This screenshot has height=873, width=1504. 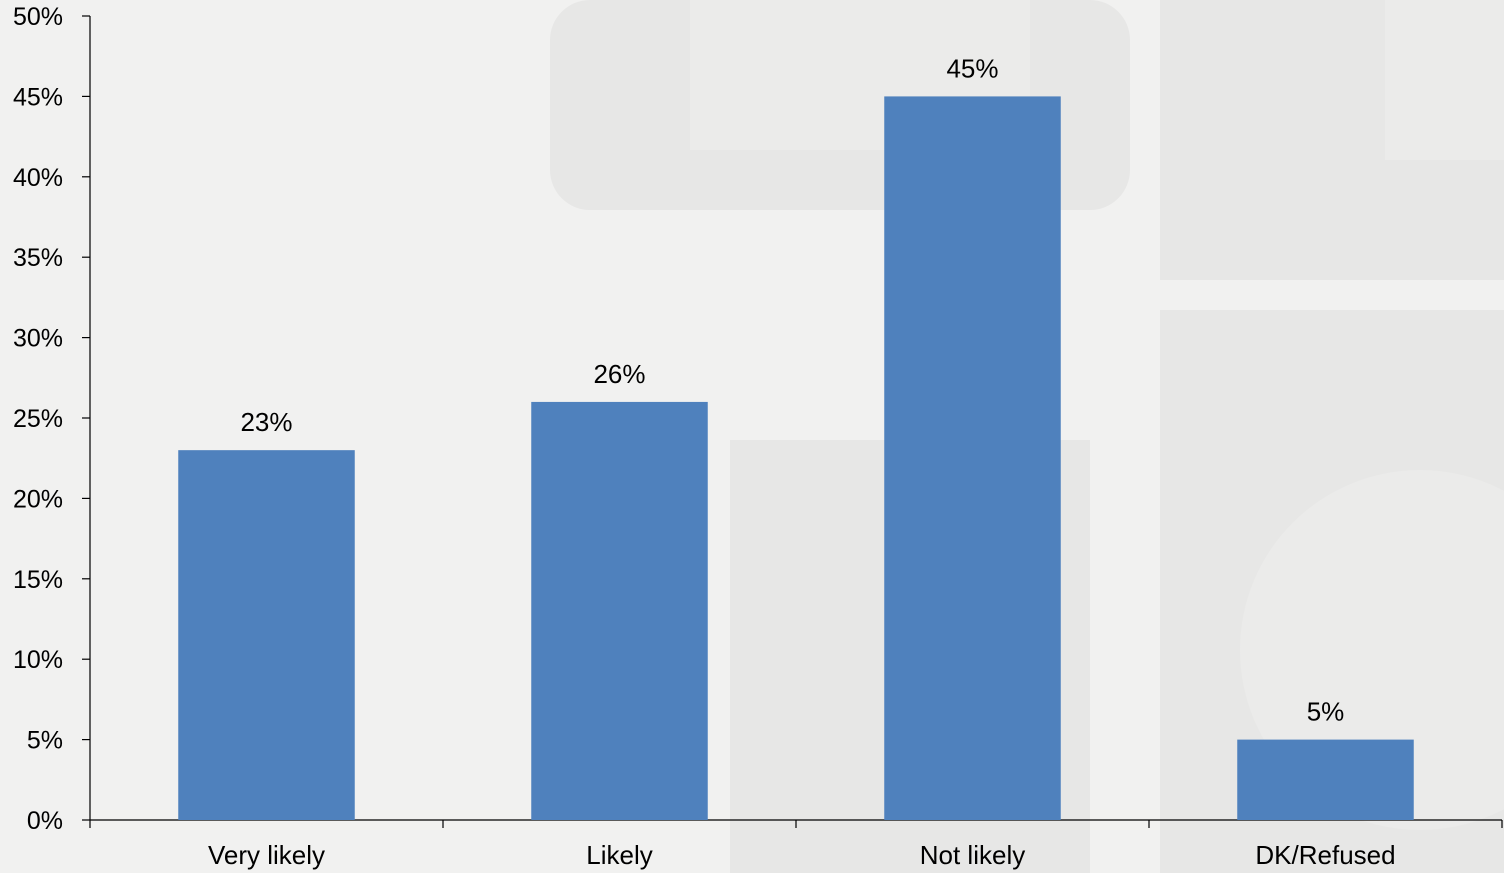 What do you see at coordinates (38, 97) in the screenshot?
I see `y-tick-label: 45%` at bounding box center [38, 97].